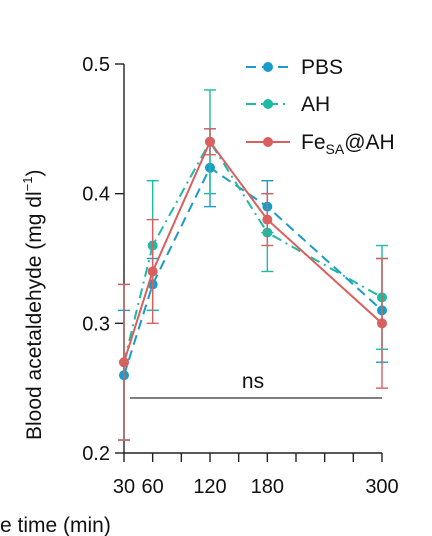  What do you see at coordinates (322, 67) in the screenshot?
I see `legend-label: PBS` at bounding box center [322, 67].